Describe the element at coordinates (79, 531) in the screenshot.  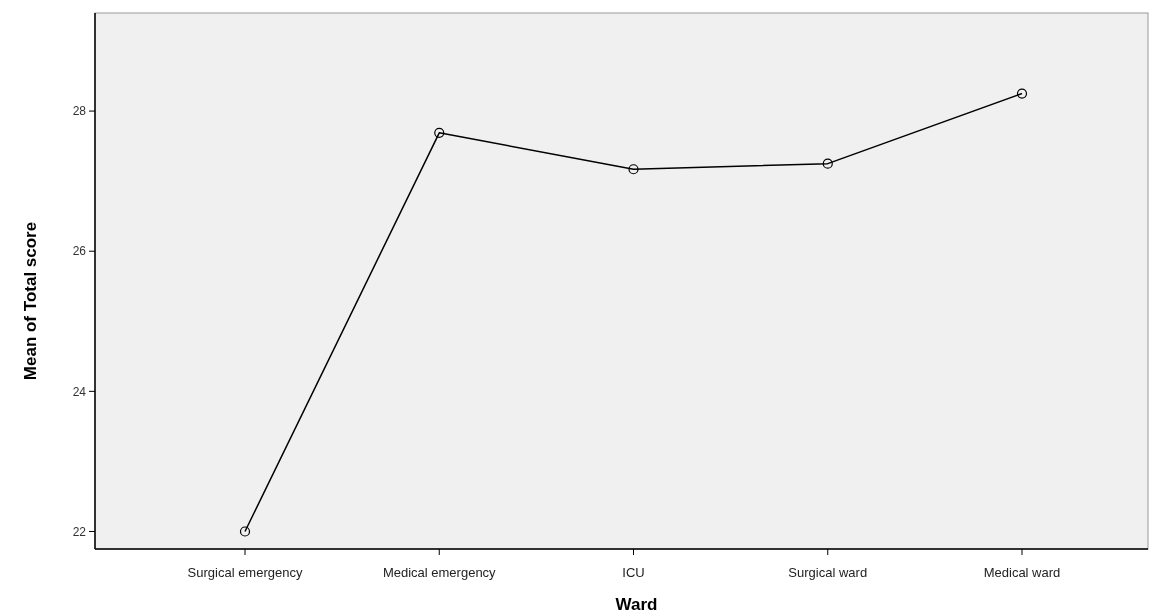
I see `y-tick-label: 22` at that location.